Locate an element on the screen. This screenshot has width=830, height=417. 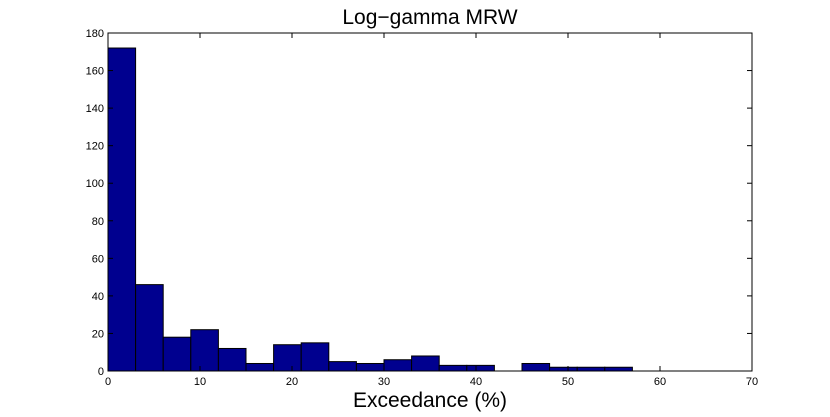
y-tick-label: 60 is located at coordinates (98, 259).